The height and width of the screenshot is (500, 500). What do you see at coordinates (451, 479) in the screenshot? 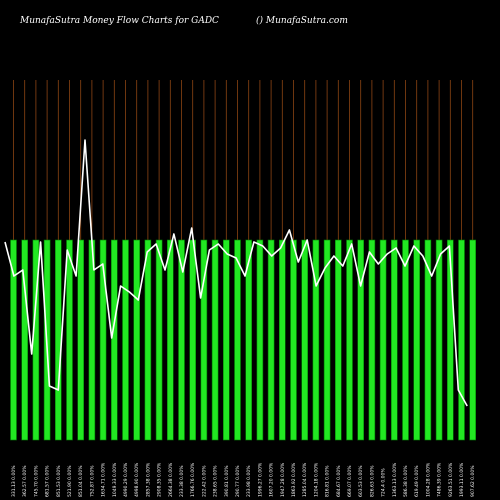
I see `x-tick-label: 9263.51 0.00%` at bounding box center [451, 479].